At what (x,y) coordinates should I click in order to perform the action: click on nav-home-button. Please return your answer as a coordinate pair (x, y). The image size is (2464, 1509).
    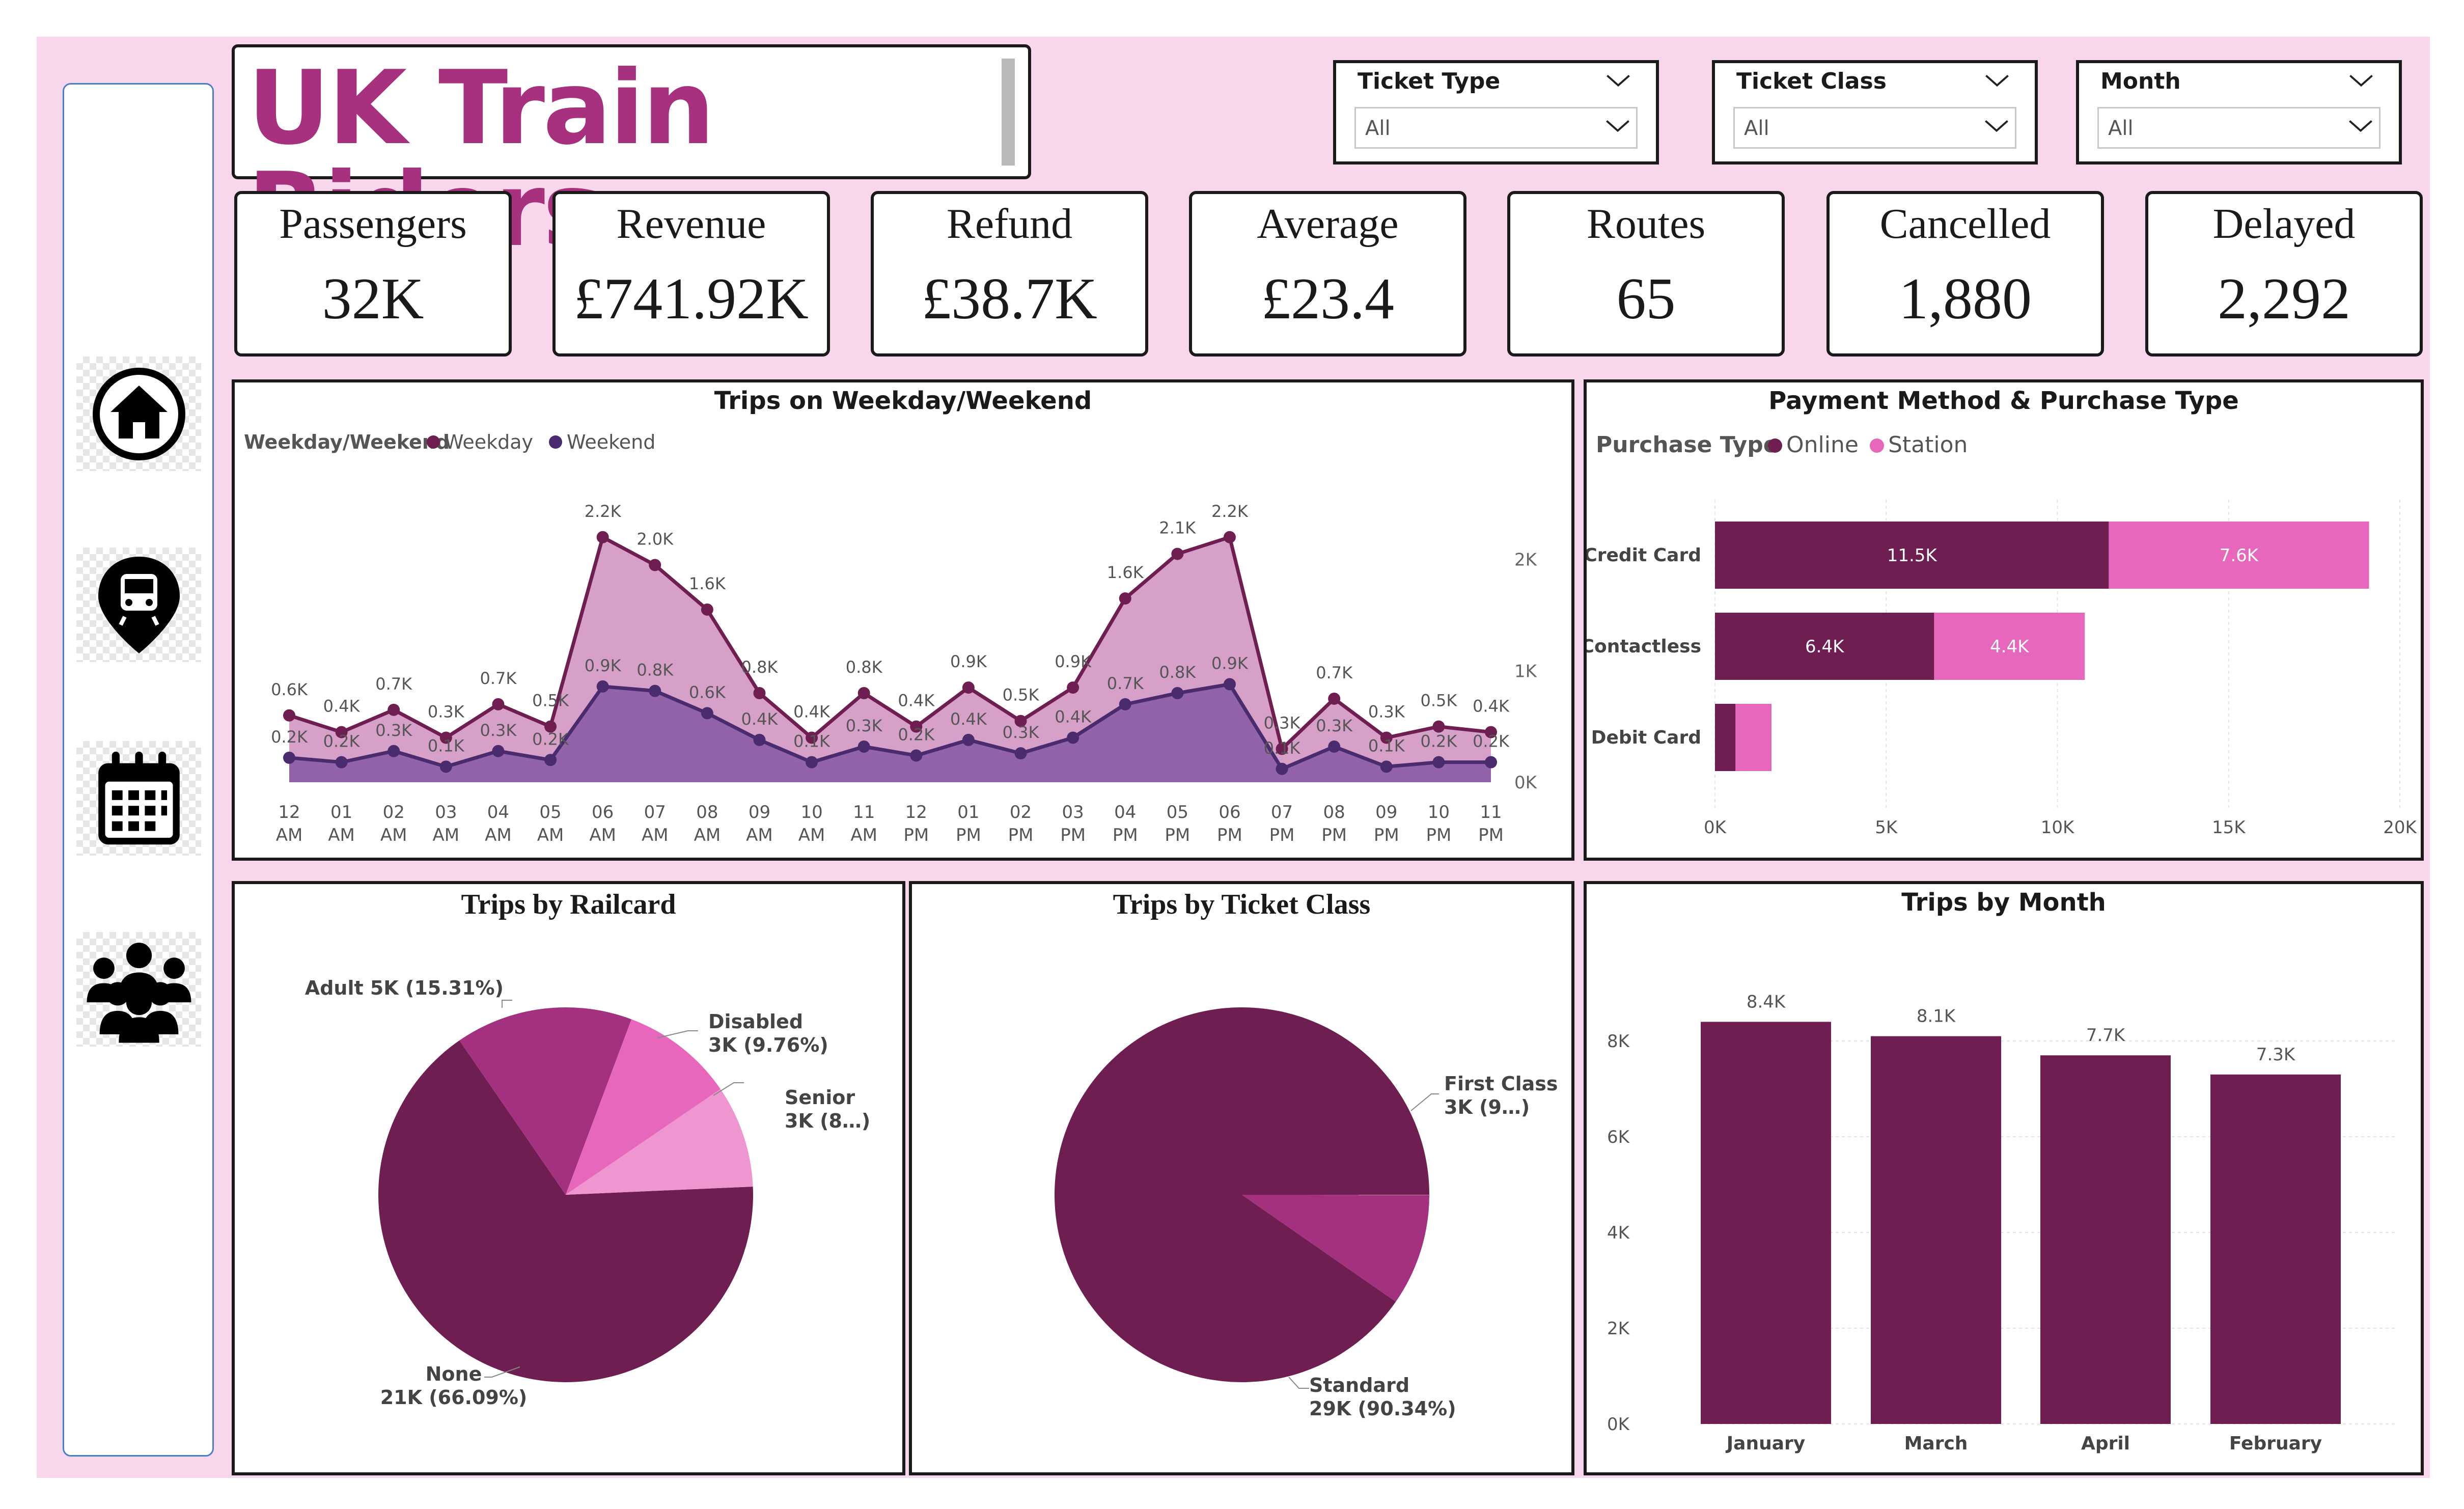
    Looking at the image, I should click on (138, 414).